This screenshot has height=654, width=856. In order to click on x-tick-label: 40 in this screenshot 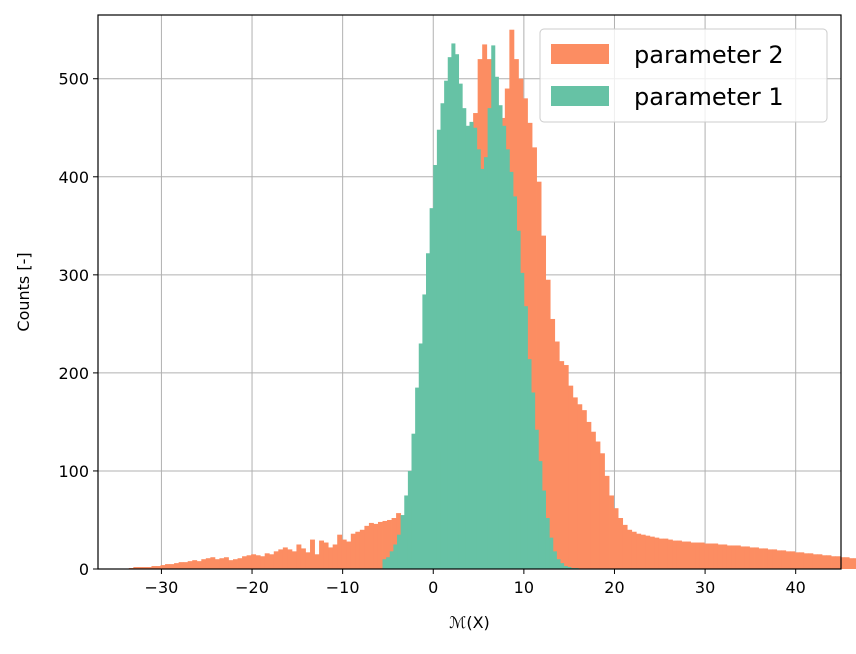, I will do `click(796, 587)`.